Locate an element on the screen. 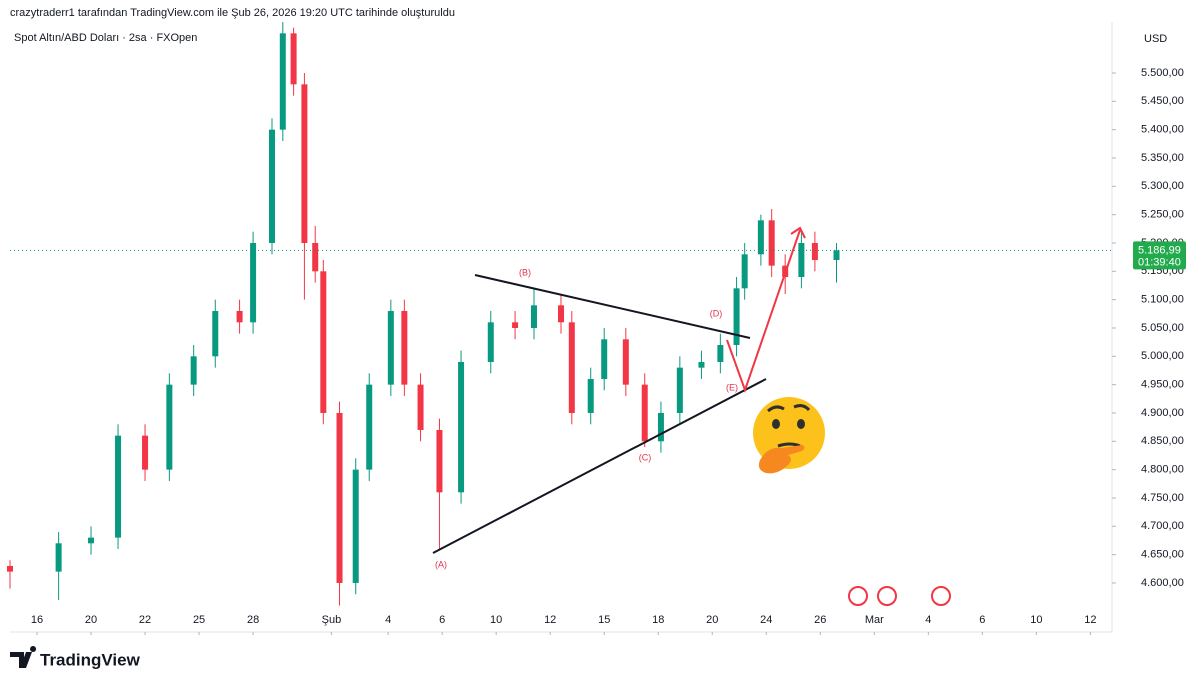 This screenshot has width=1200, height=686. chart-title: Spot Altın/ABD Doları · 2sa · FXOpen is located at coordinates (105, 38).